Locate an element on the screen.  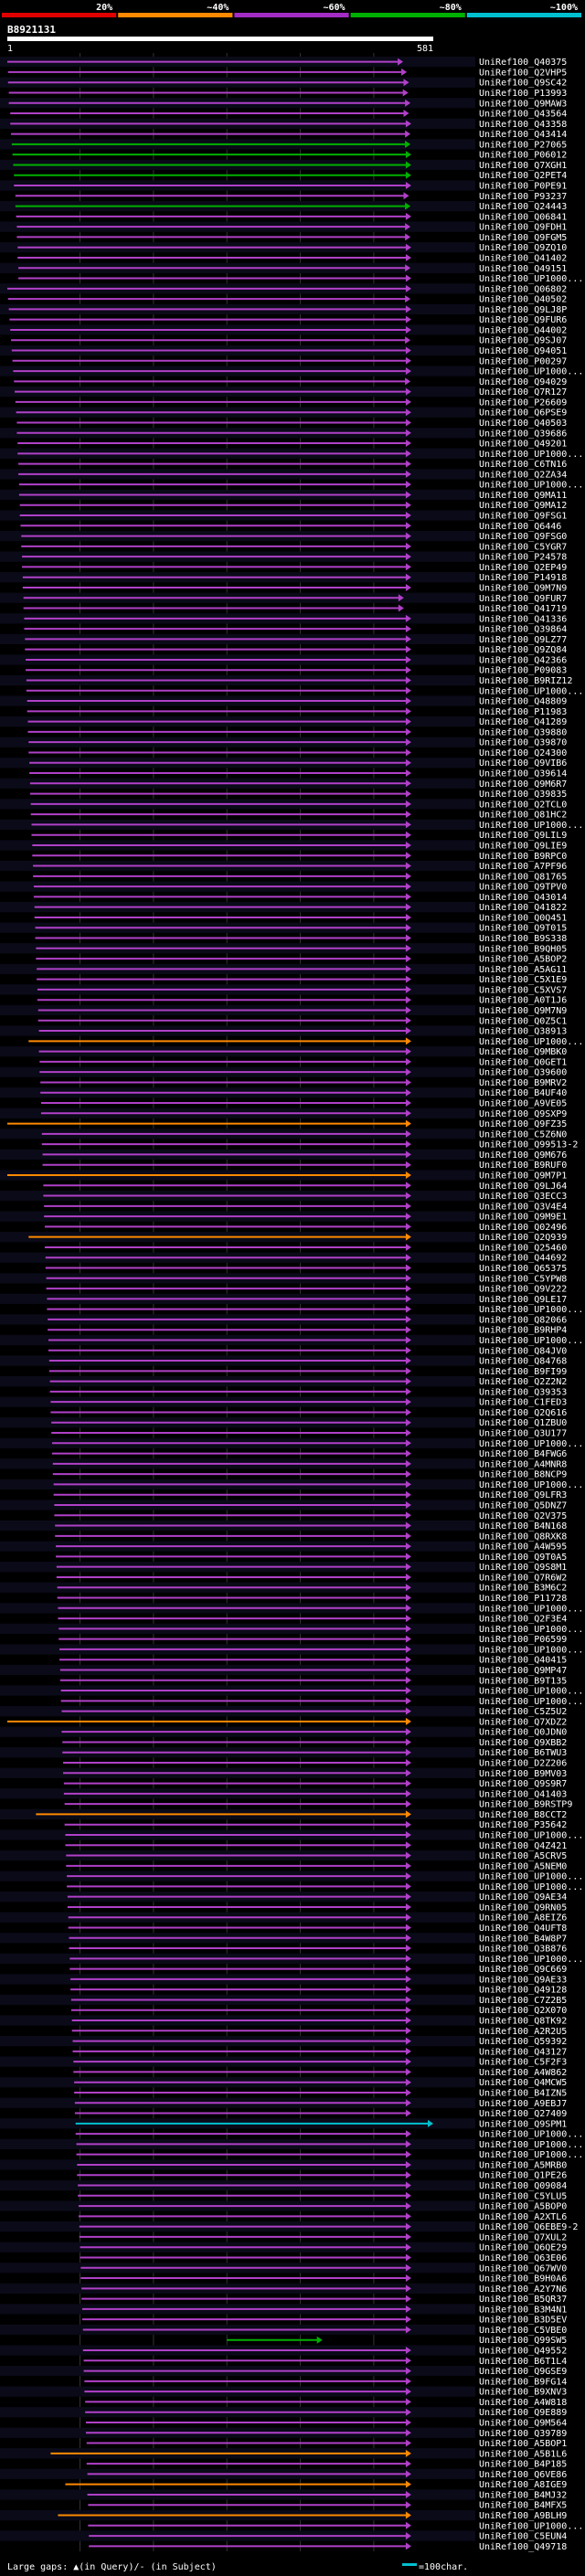
alignment-row: UniRef100_Q9FUR6 is located at coordinates (288, 320).